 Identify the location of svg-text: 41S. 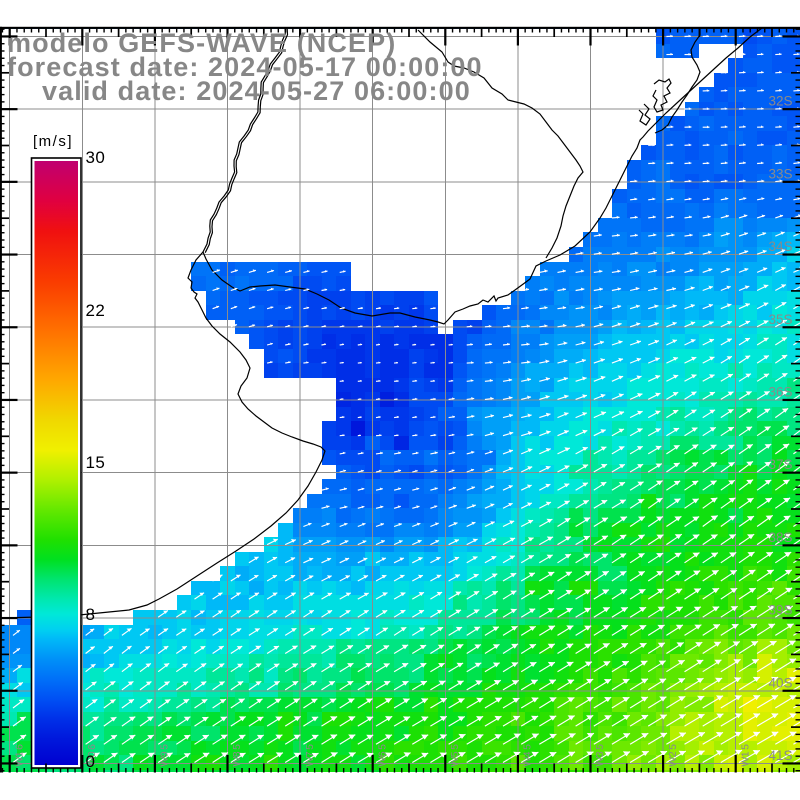
(780, 755).